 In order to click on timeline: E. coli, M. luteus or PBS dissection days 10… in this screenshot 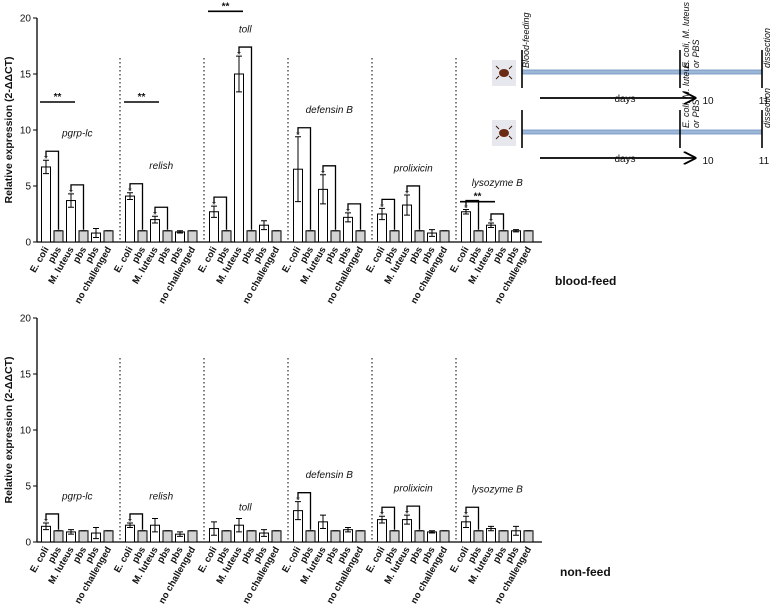, I will do `click(632, 114)`.